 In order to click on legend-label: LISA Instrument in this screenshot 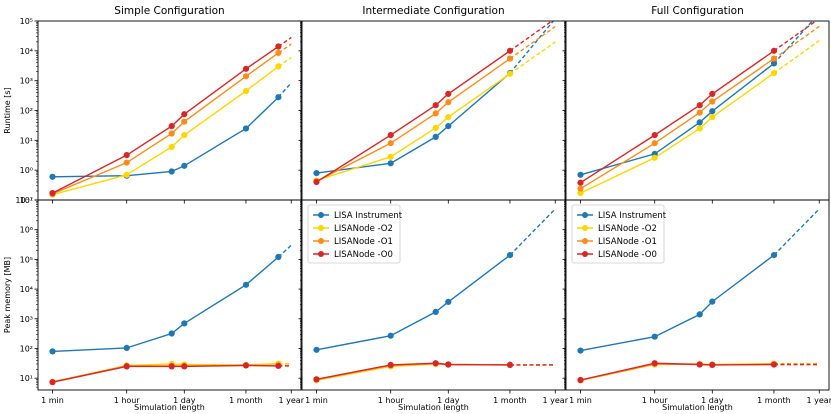, I will do `click(368, 216)`.